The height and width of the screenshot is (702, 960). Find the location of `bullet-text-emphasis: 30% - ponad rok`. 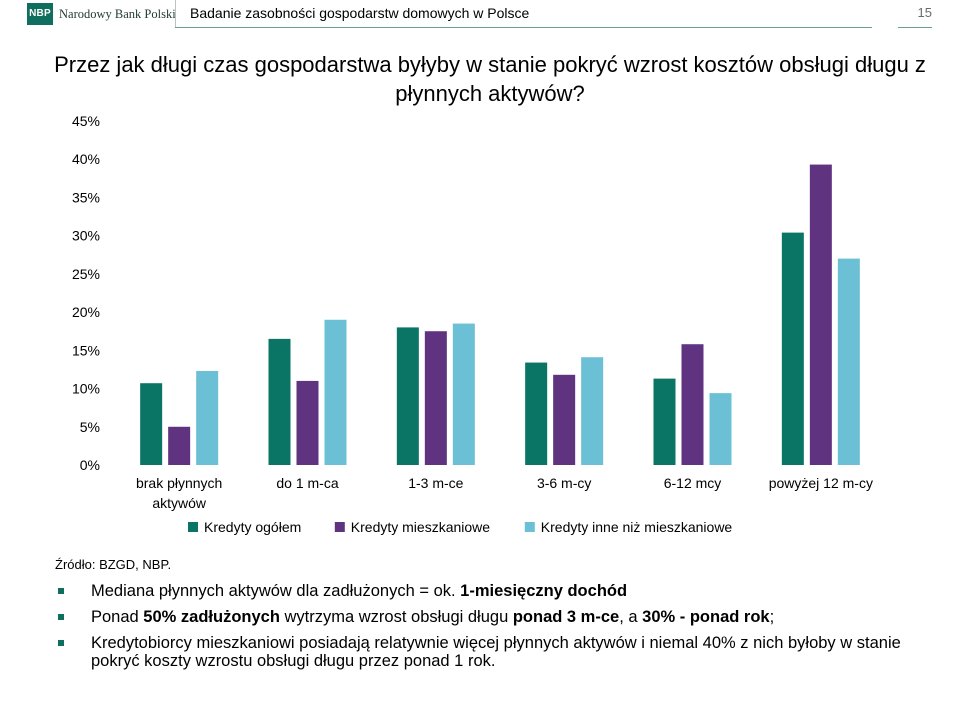

bullet-text-emphasis: 30% - ponad rok is located at coordinates (706, 617).